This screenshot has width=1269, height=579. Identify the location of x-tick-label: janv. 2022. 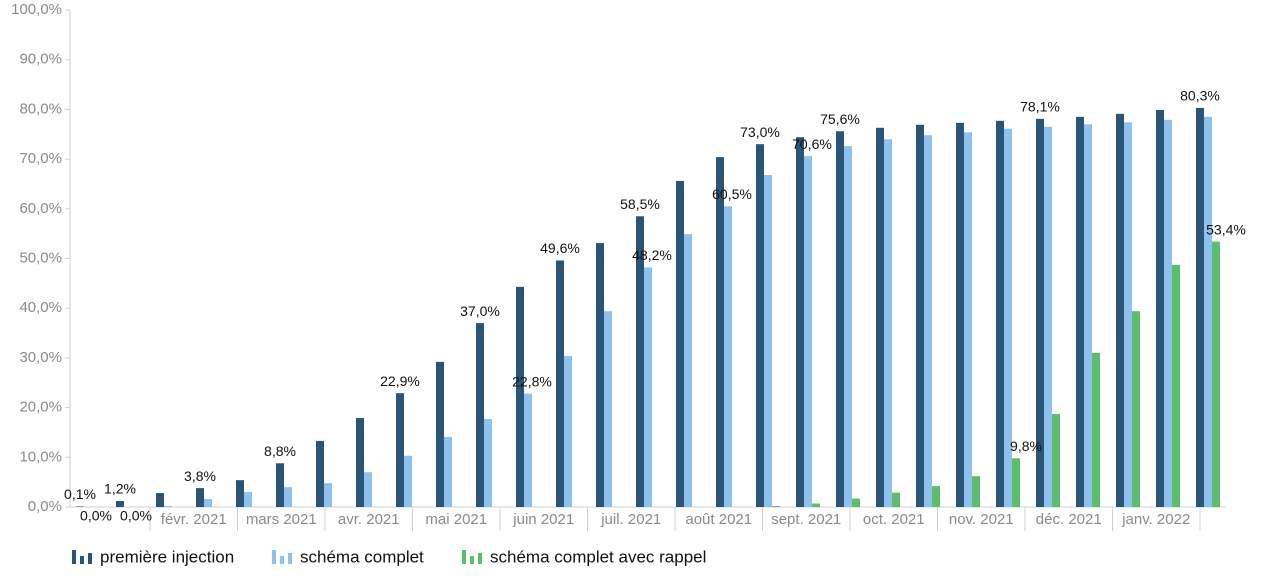
(1155, 519).